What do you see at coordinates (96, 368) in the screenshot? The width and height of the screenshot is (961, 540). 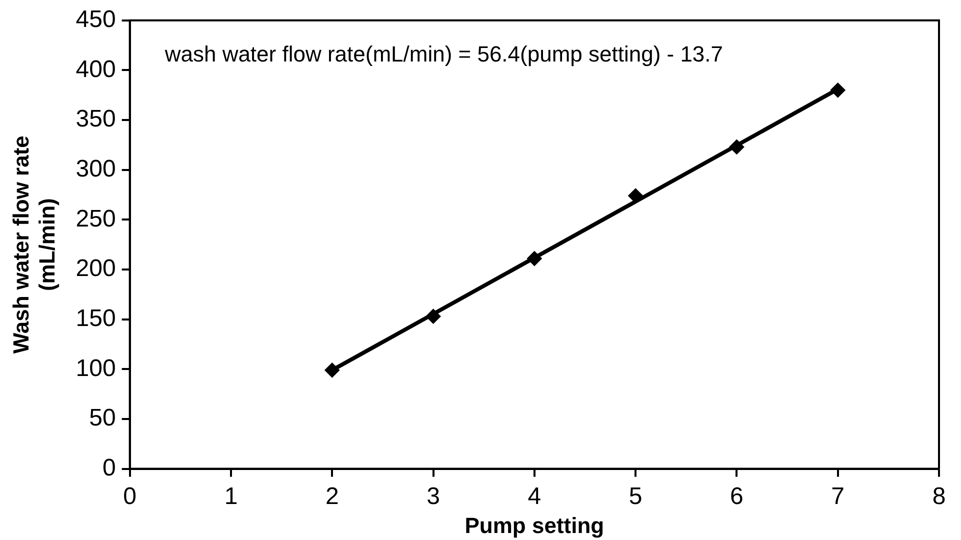 I see `y-tick-label: 100` at bounding box center [96, 368].